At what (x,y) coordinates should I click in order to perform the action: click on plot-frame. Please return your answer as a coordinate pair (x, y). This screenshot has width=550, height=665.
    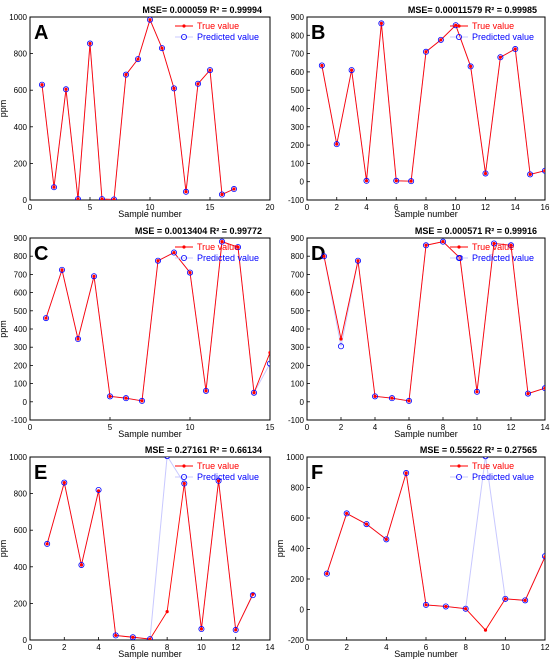
    Looking at the image, I should click on (150, 108).